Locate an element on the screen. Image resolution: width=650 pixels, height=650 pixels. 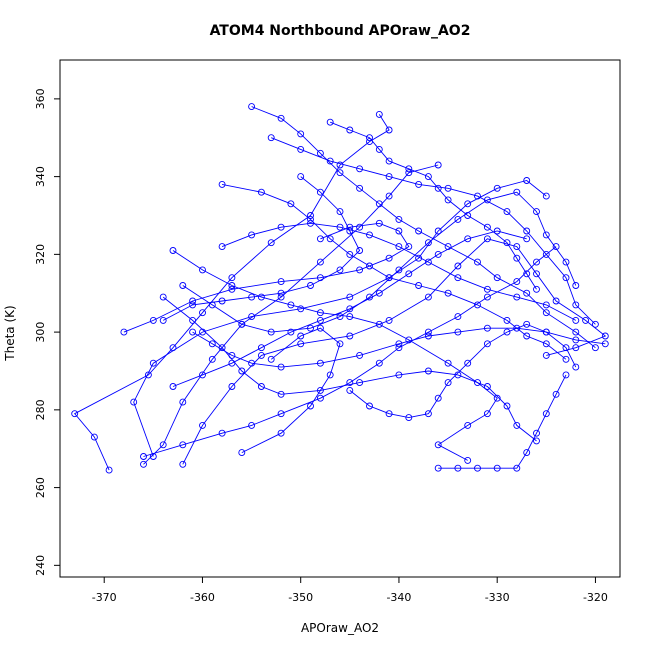
x-tick-label: -360 is located at coordinates (202, 597).